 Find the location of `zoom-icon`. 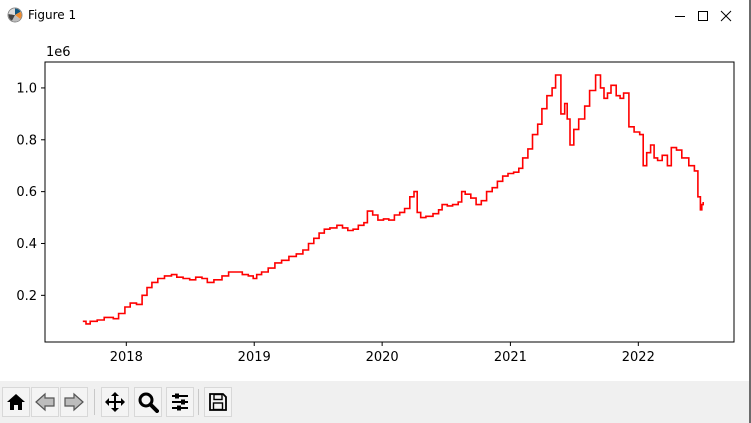

zoom-icon is located at coordinates (148, 402).